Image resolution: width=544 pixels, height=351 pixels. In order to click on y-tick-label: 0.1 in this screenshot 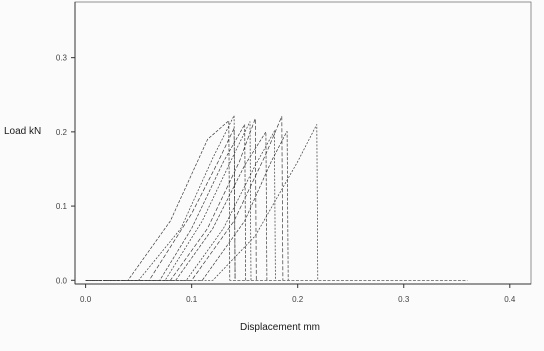, I will do `click(62, 206)`.